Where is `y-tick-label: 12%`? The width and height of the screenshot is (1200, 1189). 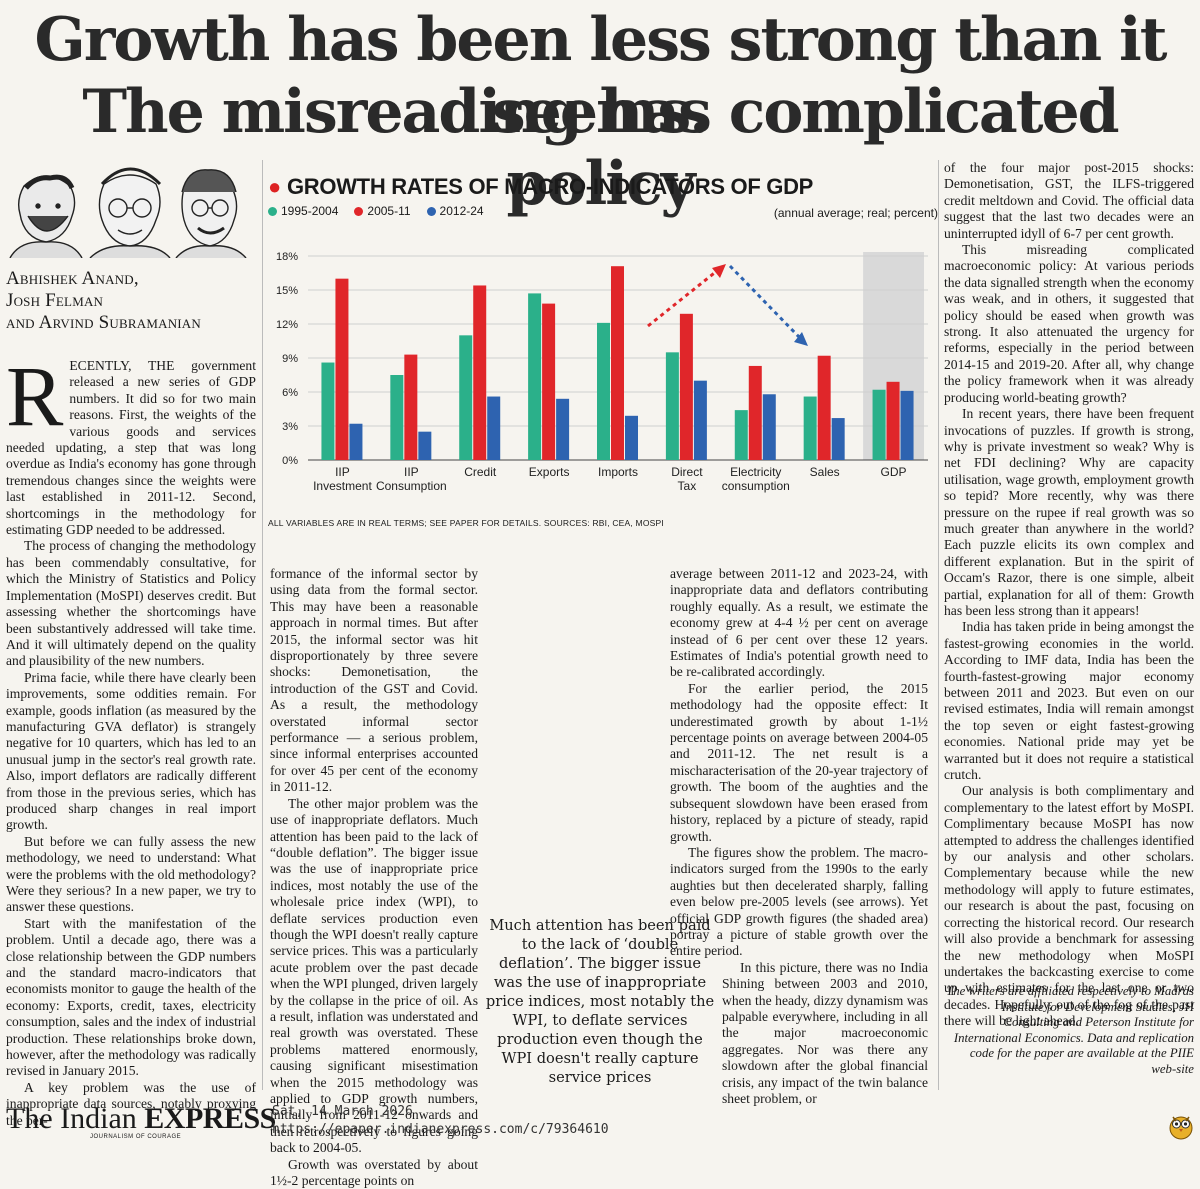
y-tick-label: 12% is located at coordinates (287, 325).